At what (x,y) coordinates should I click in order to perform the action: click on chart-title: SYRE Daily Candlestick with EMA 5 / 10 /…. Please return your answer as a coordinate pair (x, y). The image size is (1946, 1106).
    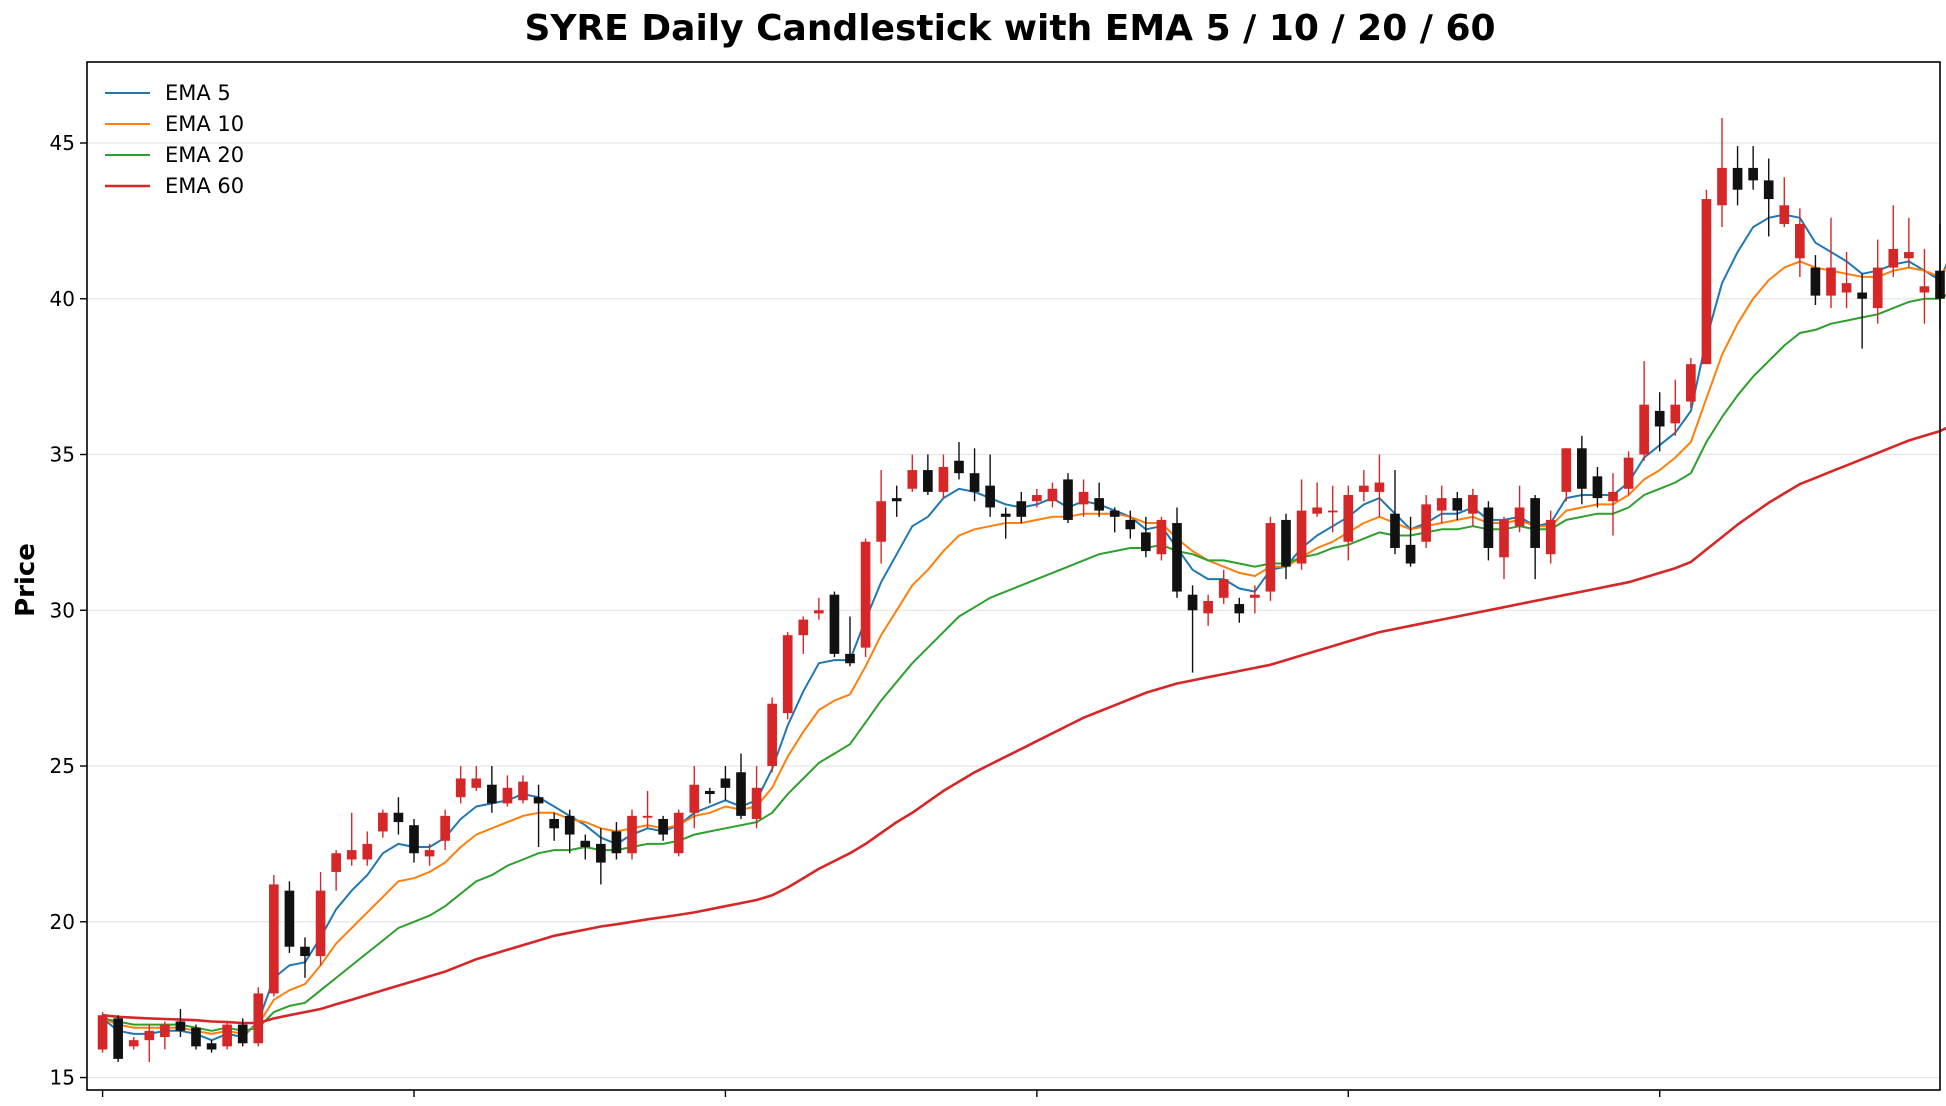
    Looking at the image, I should click on (1009, 28).